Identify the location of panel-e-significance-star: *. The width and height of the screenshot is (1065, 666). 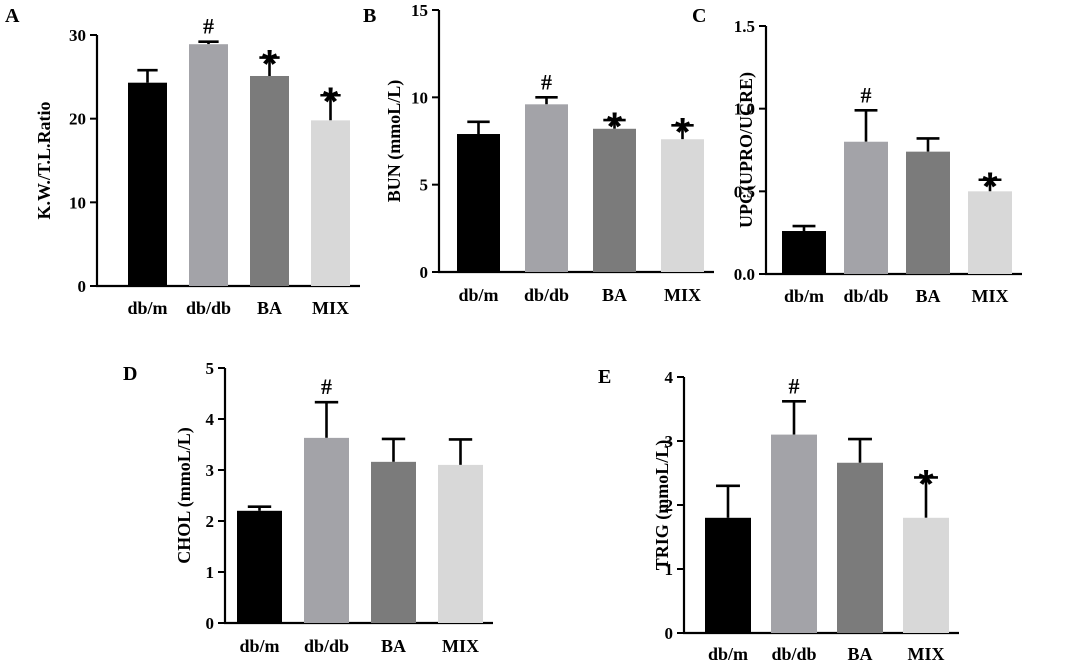
(926, 484).